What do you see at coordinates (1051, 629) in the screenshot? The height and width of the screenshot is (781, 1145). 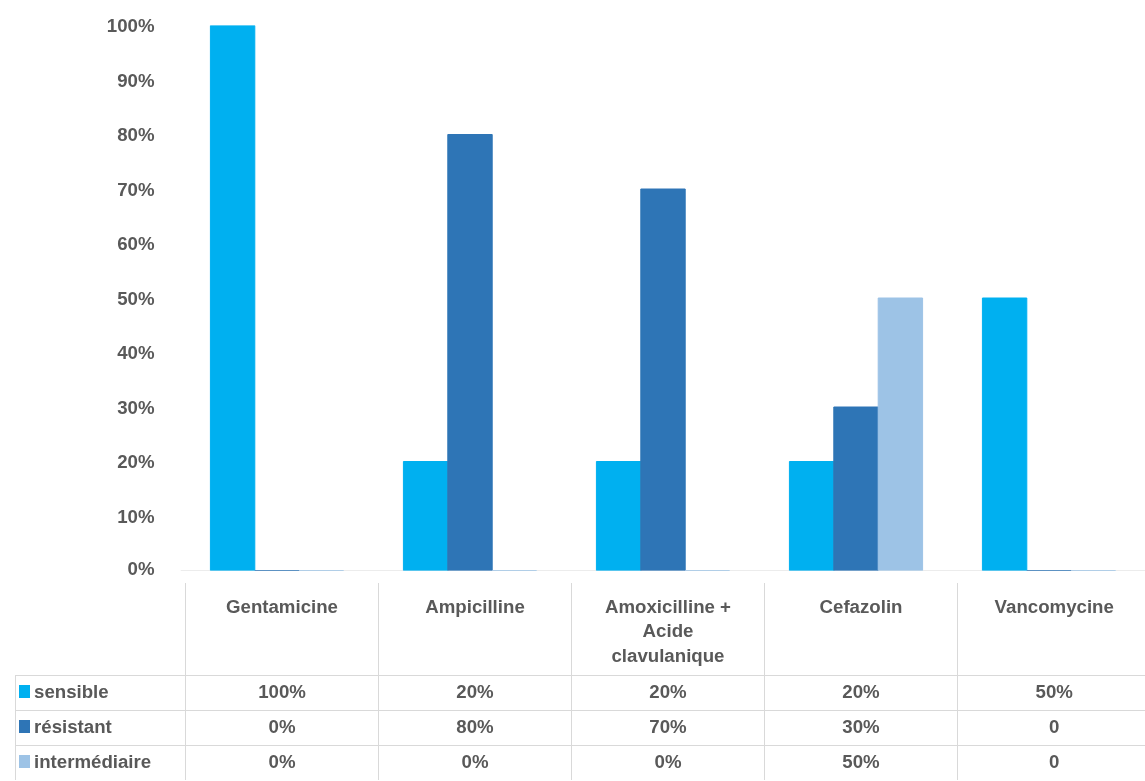 I see `x-tick-label: Vancomycine` at bounding box center [1051, 629].